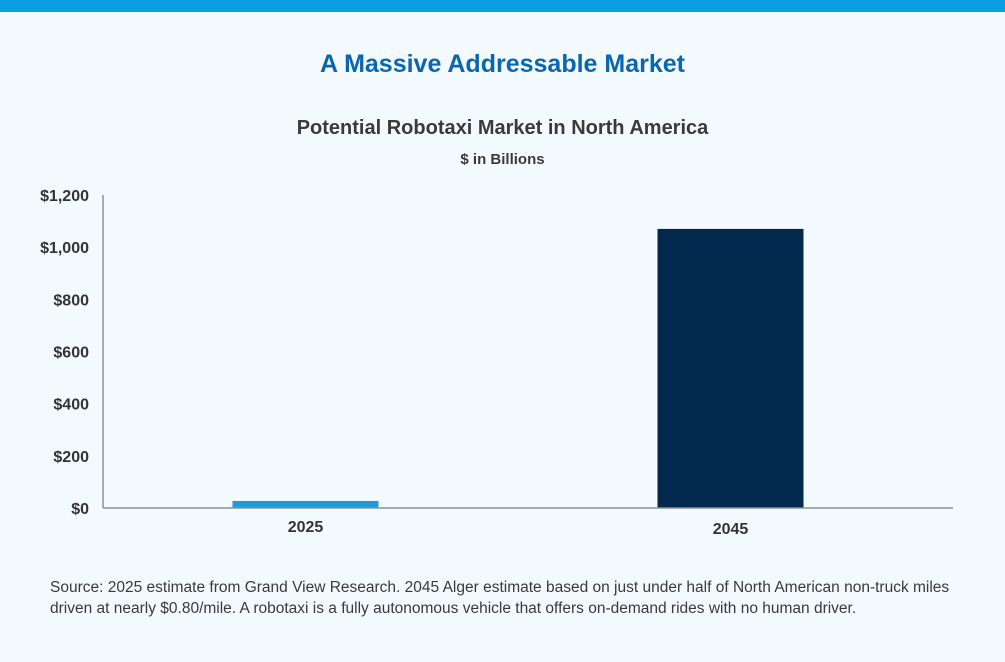 This screenshot has width=1005, height=662. Describe the element at coordinates (64, 196) in the screenshot. I see `y-tick-label: $1,200` at that location.